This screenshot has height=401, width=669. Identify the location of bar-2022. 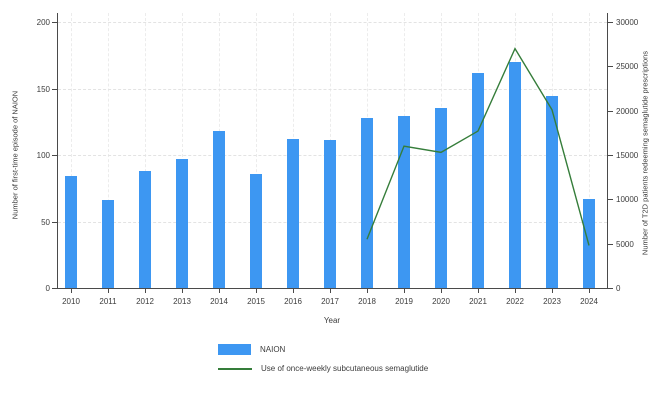
(515, 174).